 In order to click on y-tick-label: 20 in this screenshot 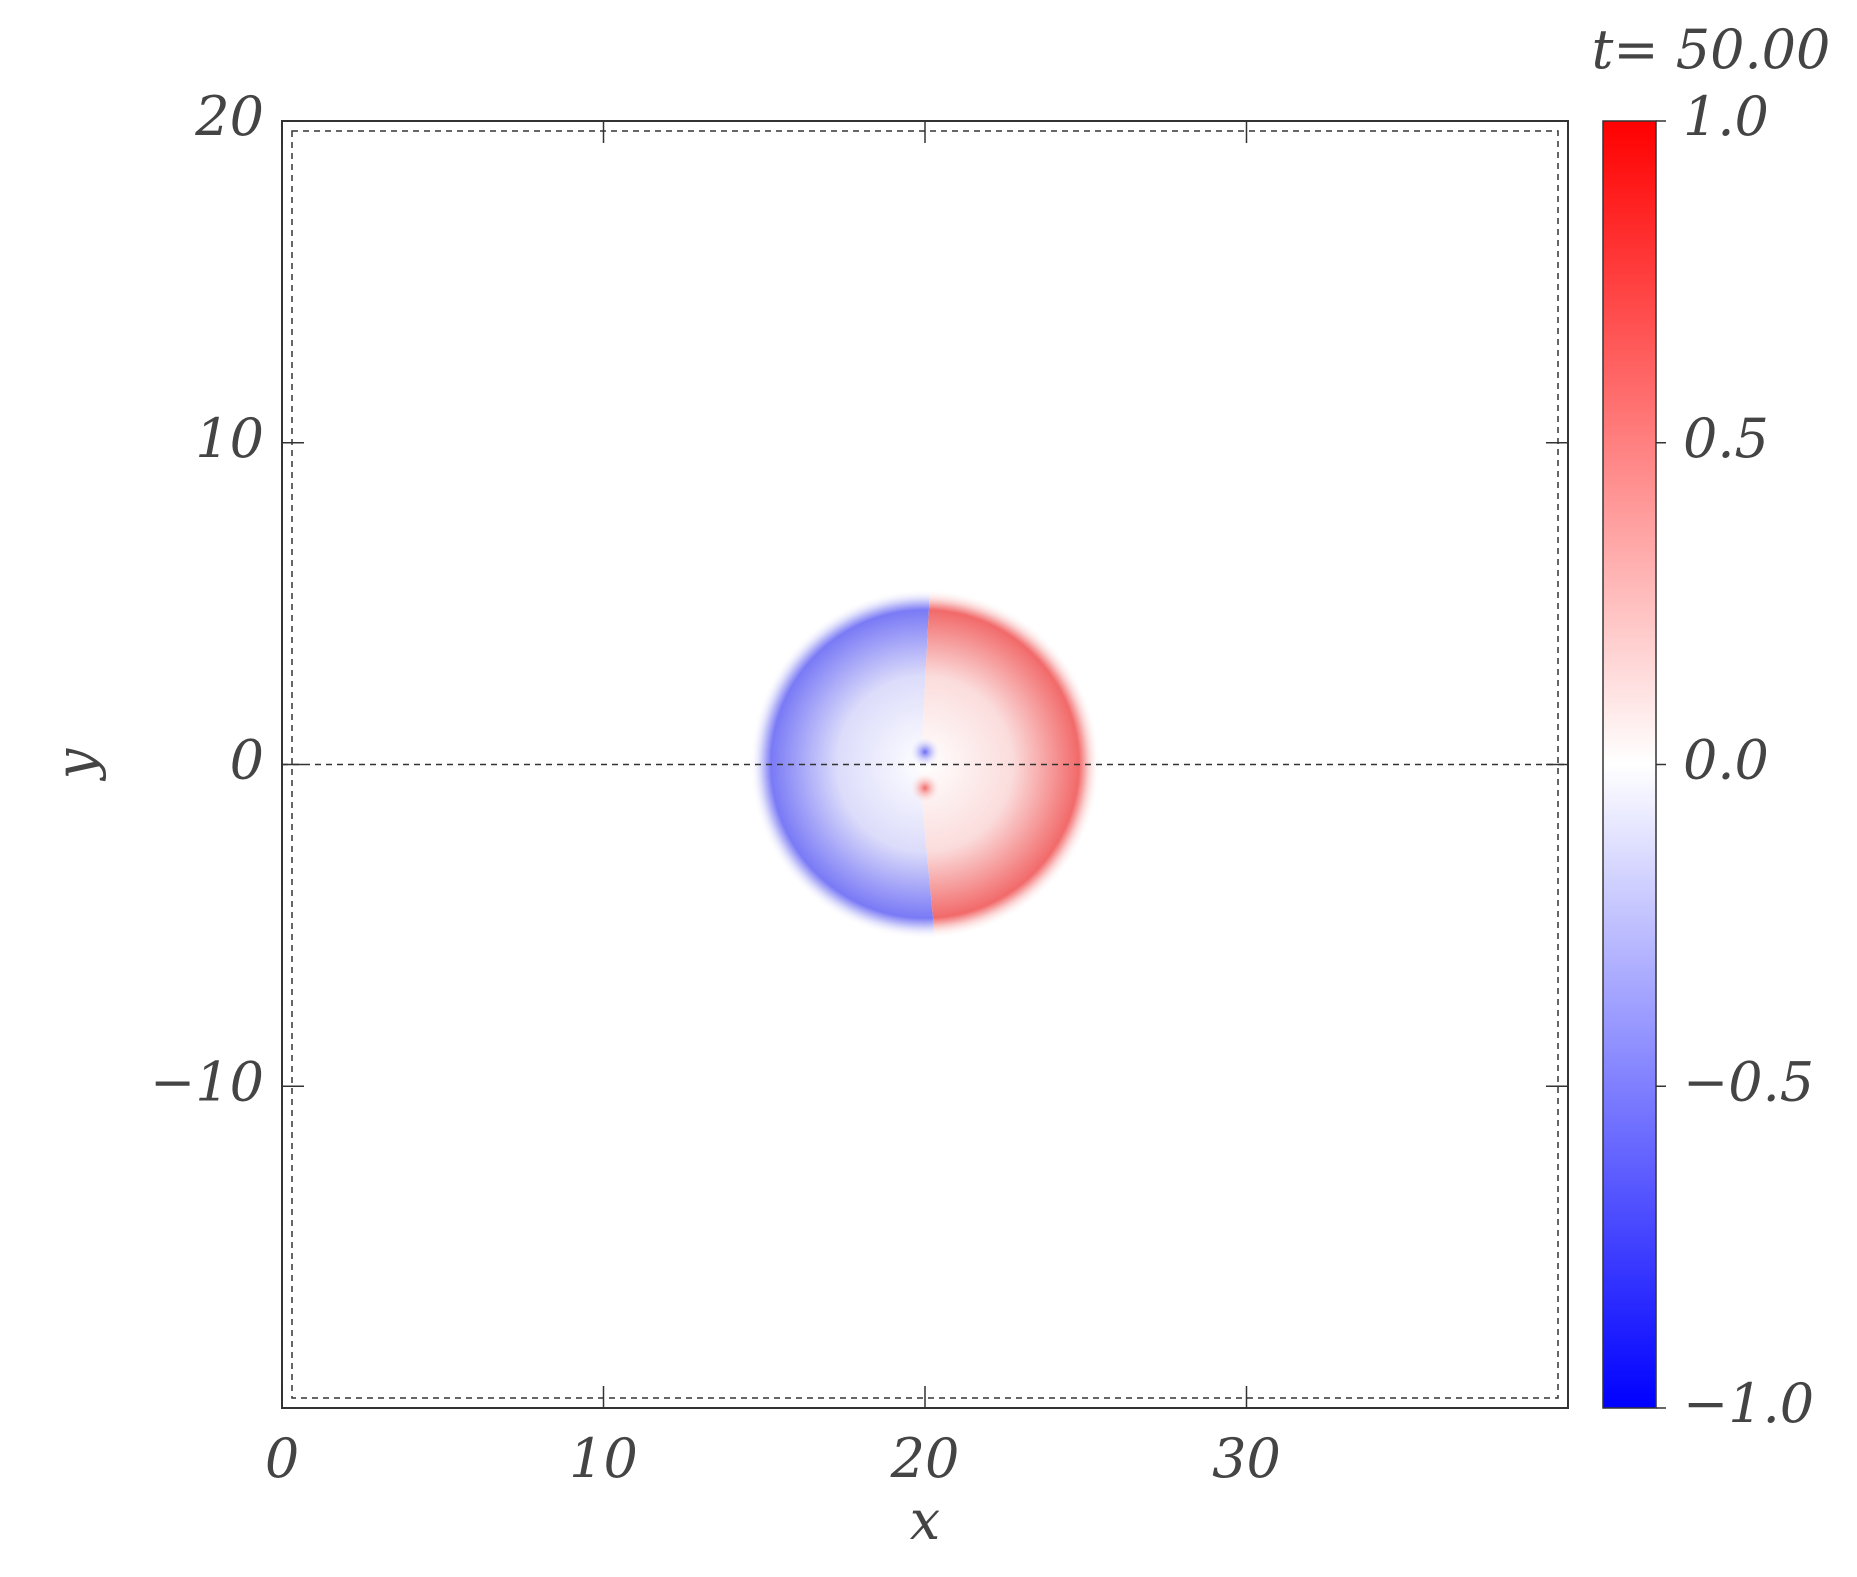, I will do `click(229, 116)`.